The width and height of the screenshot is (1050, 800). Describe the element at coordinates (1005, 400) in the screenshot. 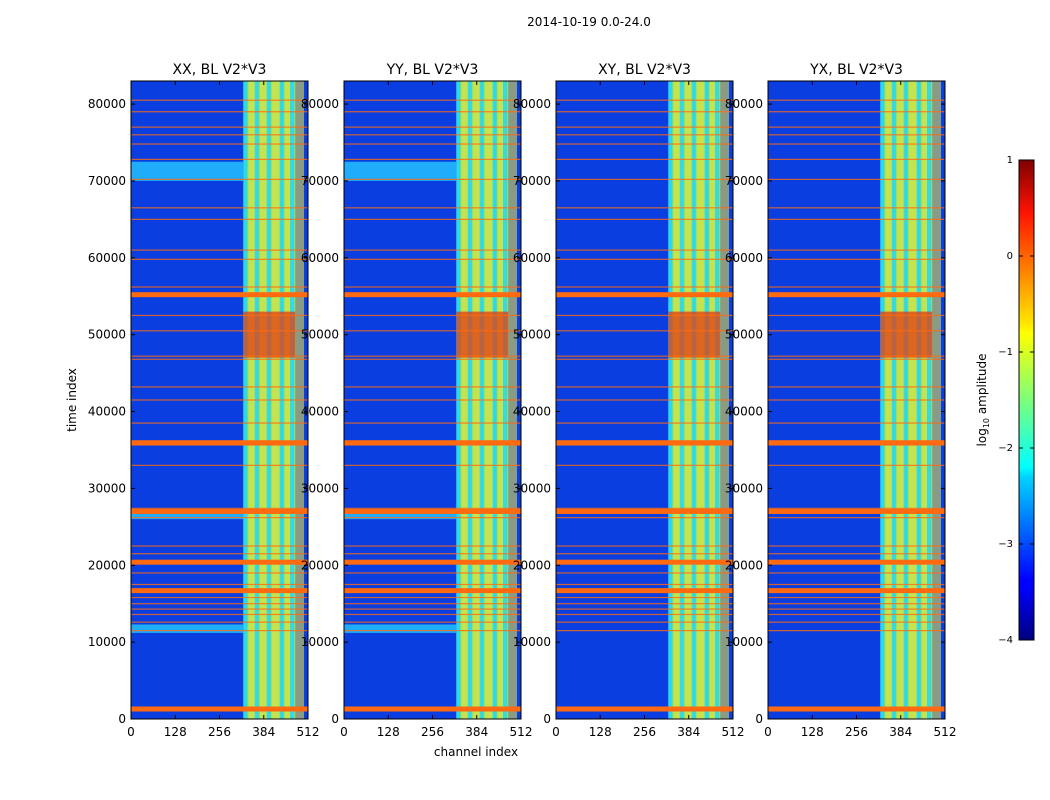

I see `colorbar: 10−1−2−3−4 log10 amplitude` at that location.